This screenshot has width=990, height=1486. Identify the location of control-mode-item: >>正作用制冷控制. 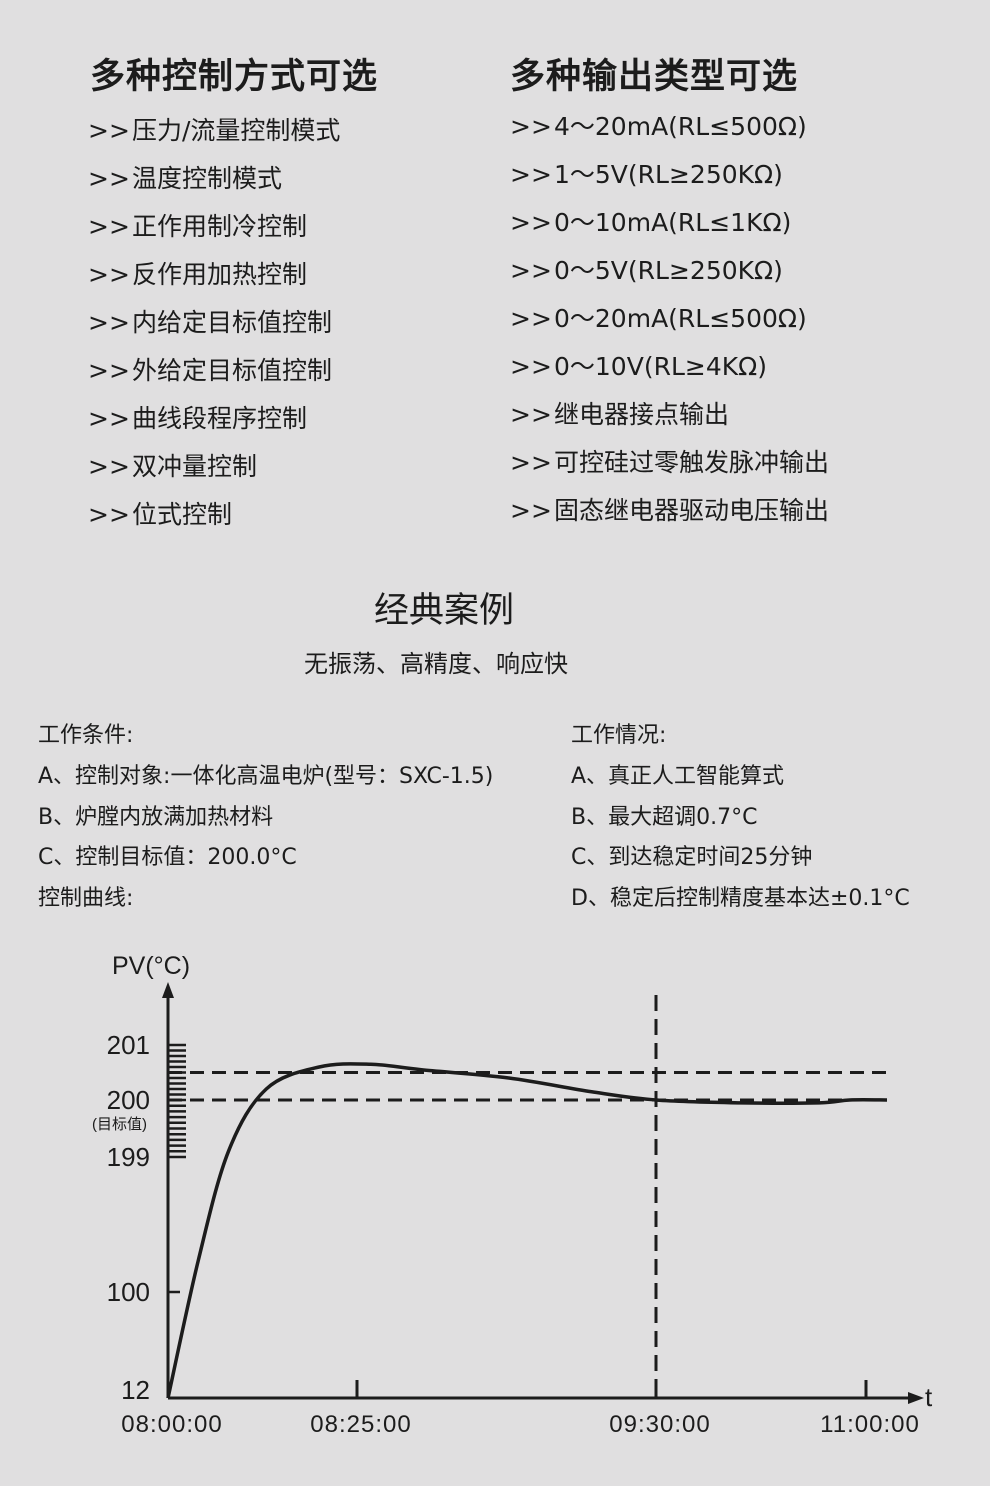
(197, 227).